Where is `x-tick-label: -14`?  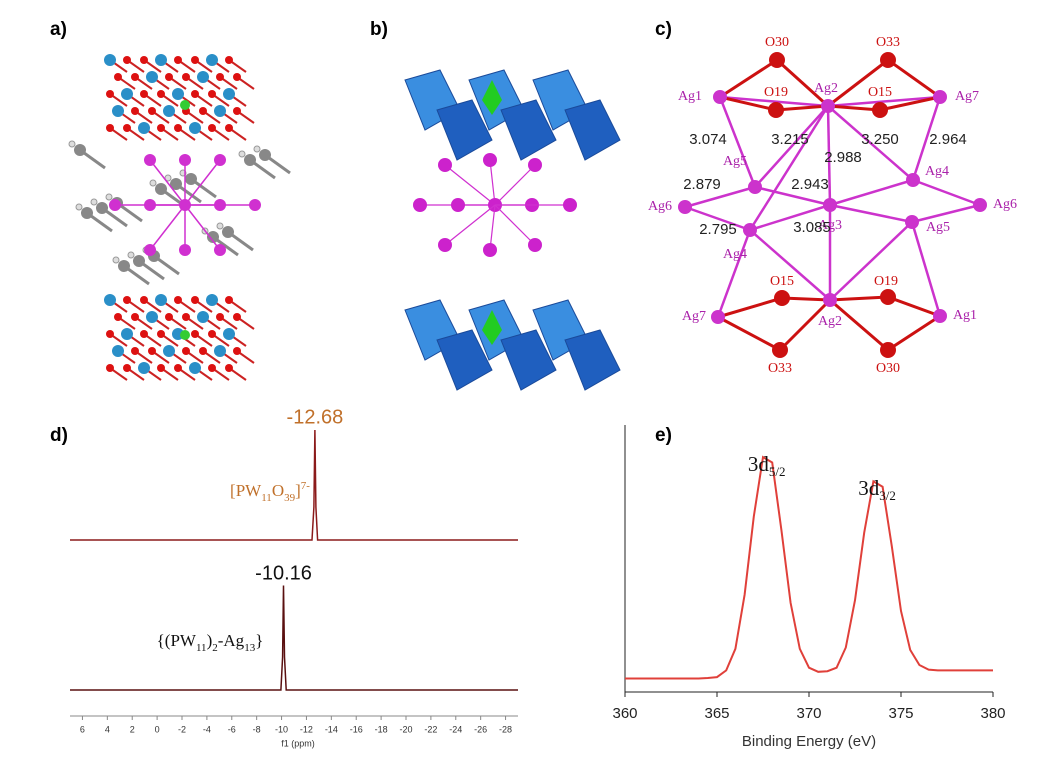 x-tick-label: -14 is located at coordinates (331, 729).